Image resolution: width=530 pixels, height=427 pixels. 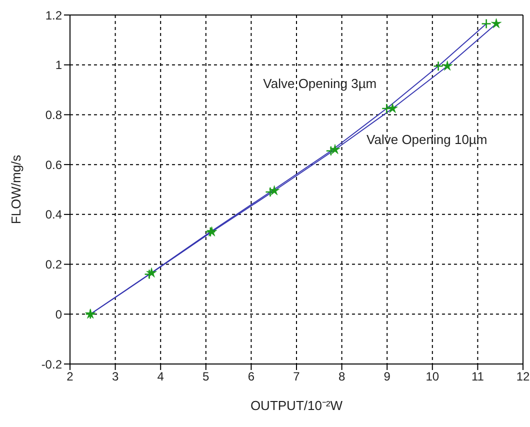 I want to click on y-tick-label: 1, so click(x=58, y=65).